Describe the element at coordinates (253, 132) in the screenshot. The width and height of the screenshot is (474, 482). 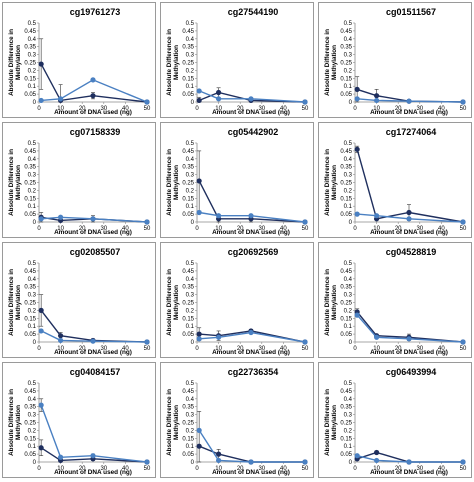
I see `chart-title: cg05442902` at that location.